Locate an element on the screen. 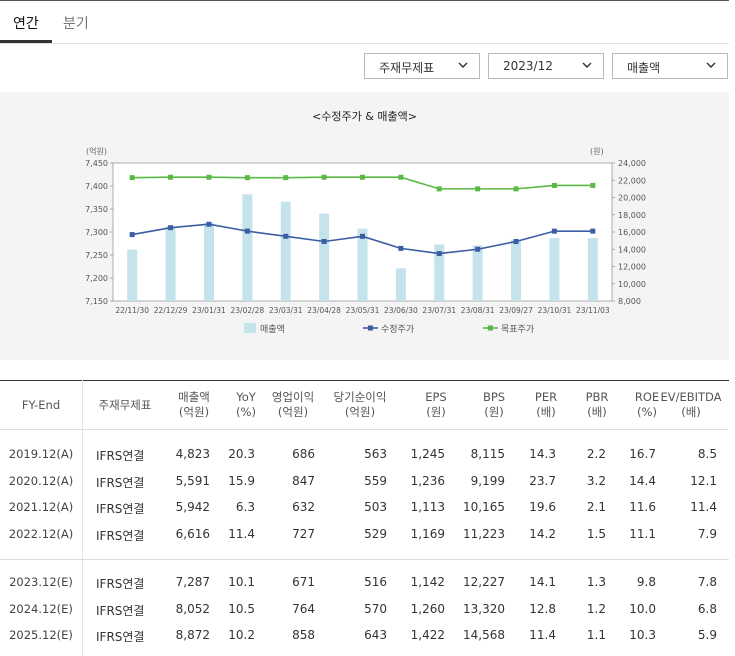 The height and width of the screenshot is (656, 735). tab-quarterly: 분기 is located at coordinates (76, 24).